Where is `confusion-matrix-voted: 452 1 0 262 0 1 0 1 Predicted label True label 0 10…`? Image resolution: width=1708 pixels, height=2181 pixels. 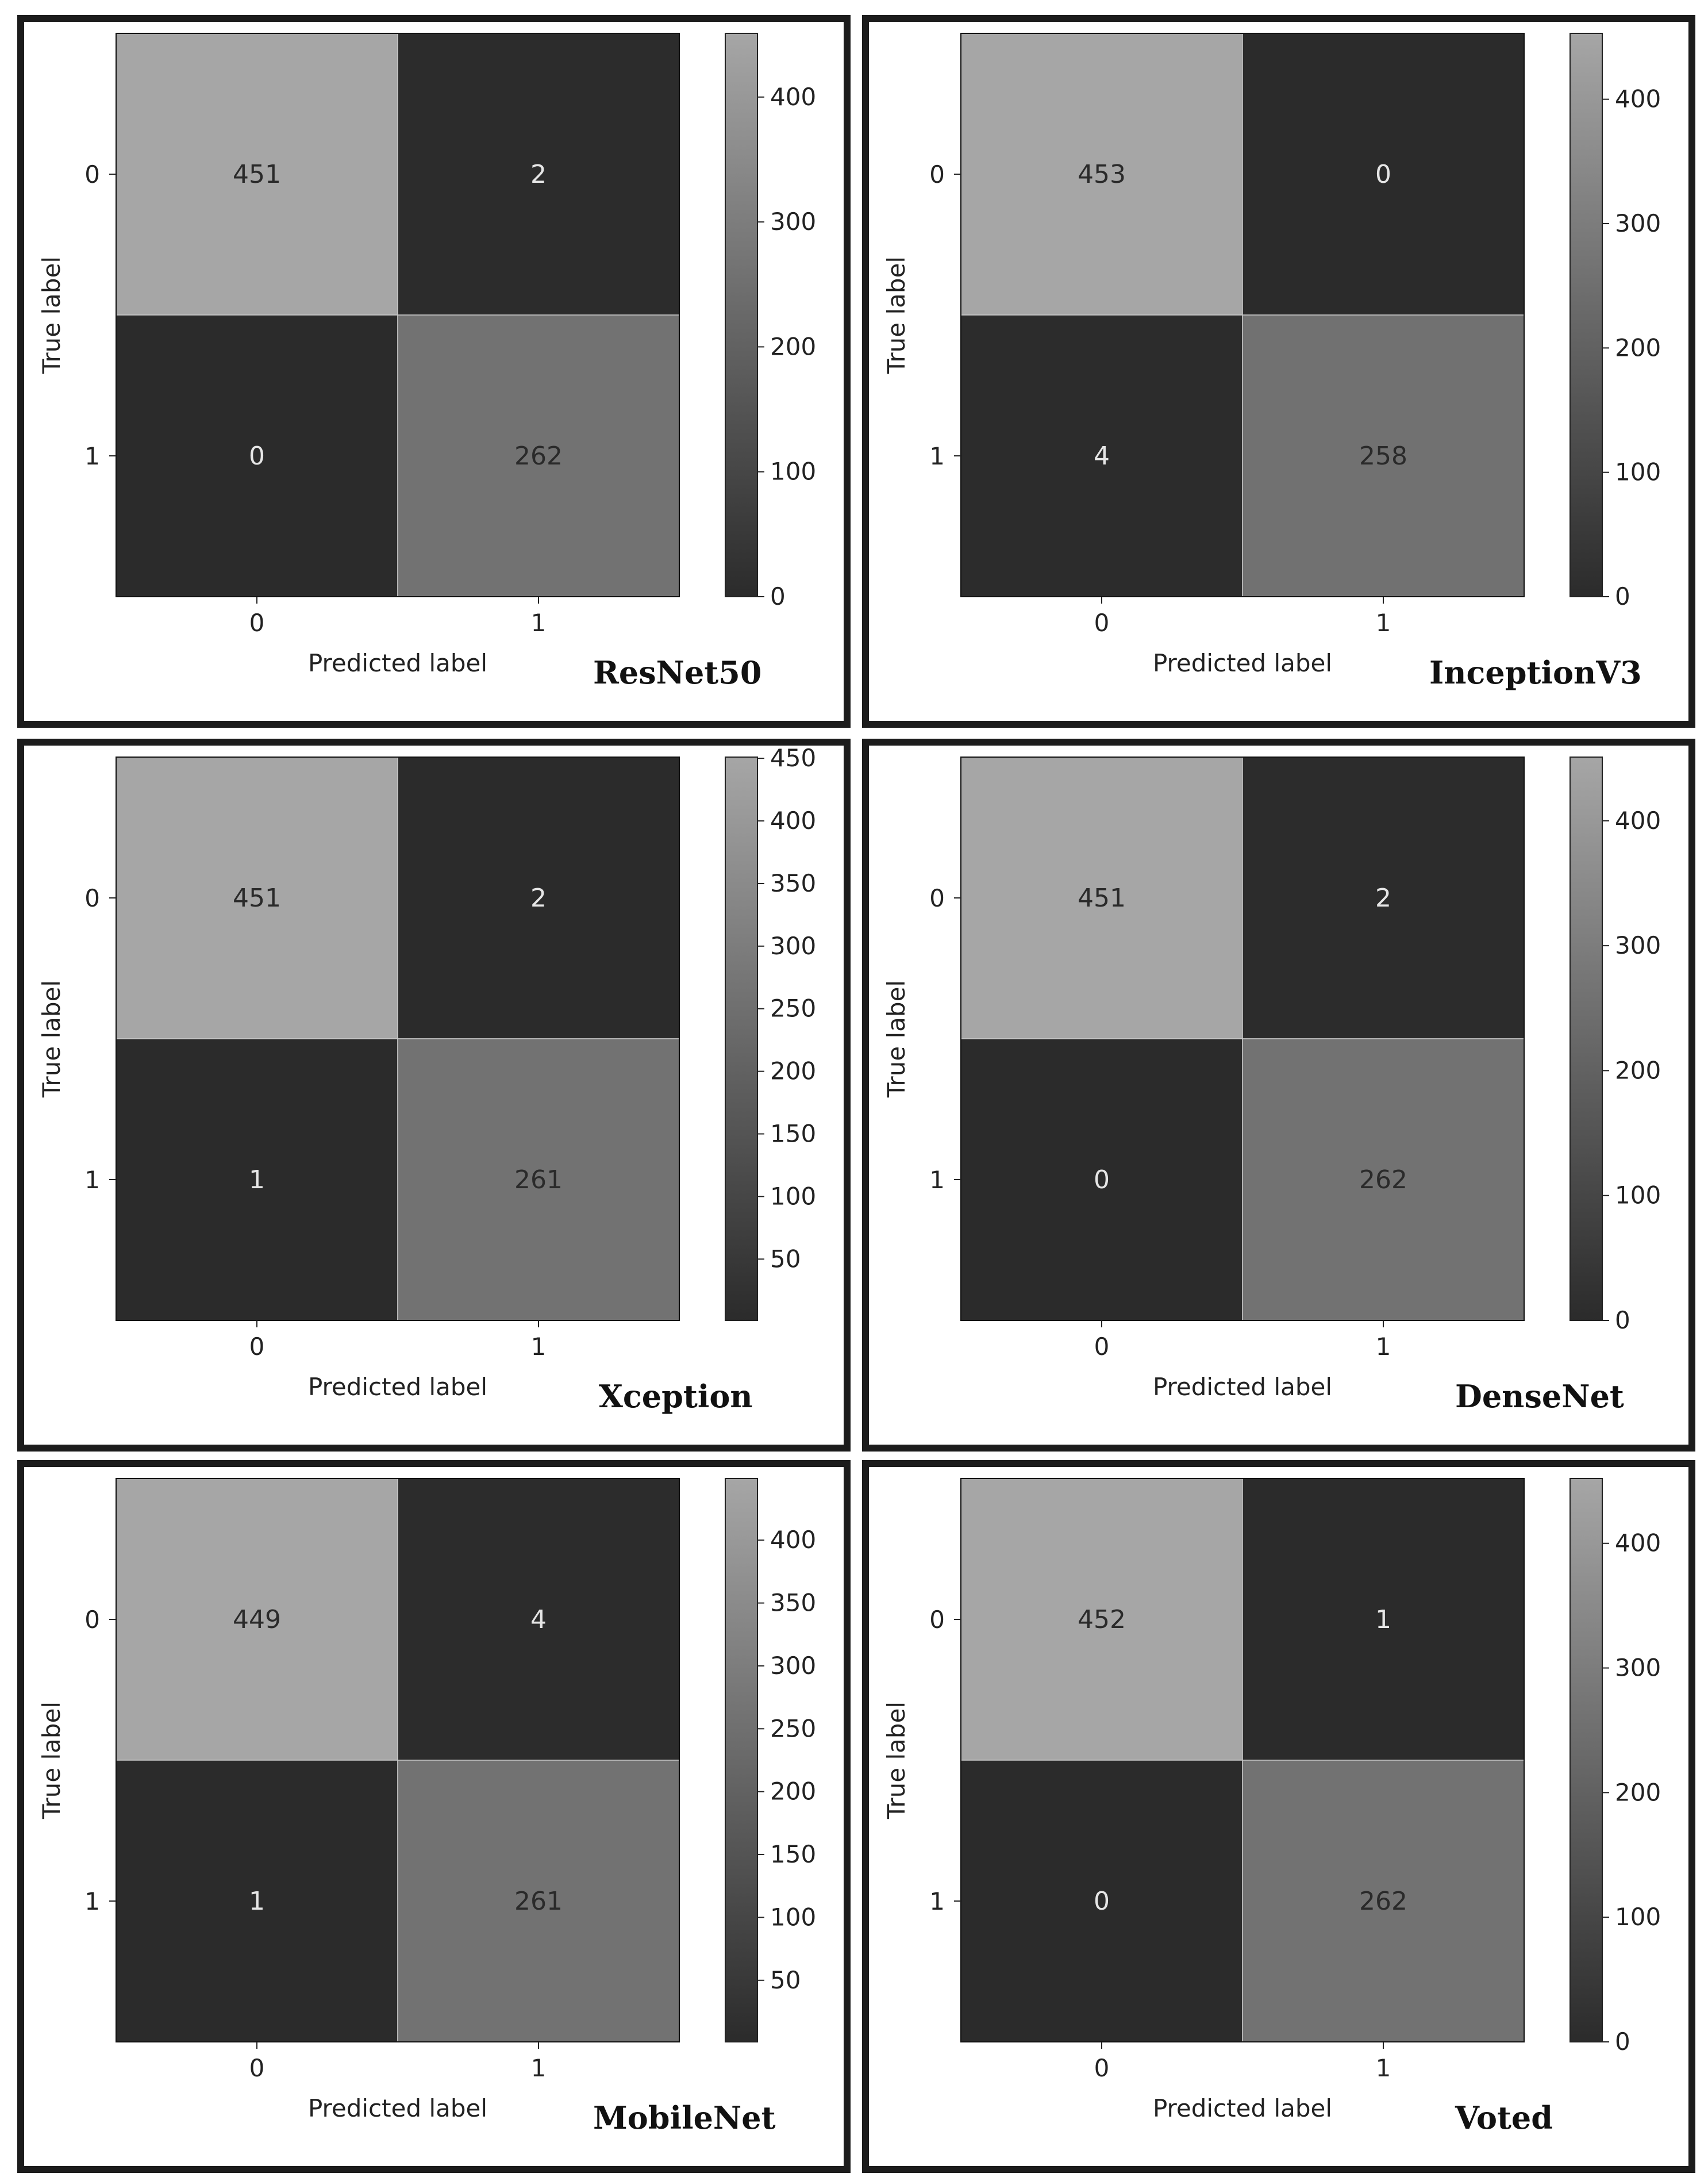
confusion-matrix-voted: 452 1 0 262 0 1 0 1 Predicted label True label 0 10… is located at coordinates (1271, 1800).